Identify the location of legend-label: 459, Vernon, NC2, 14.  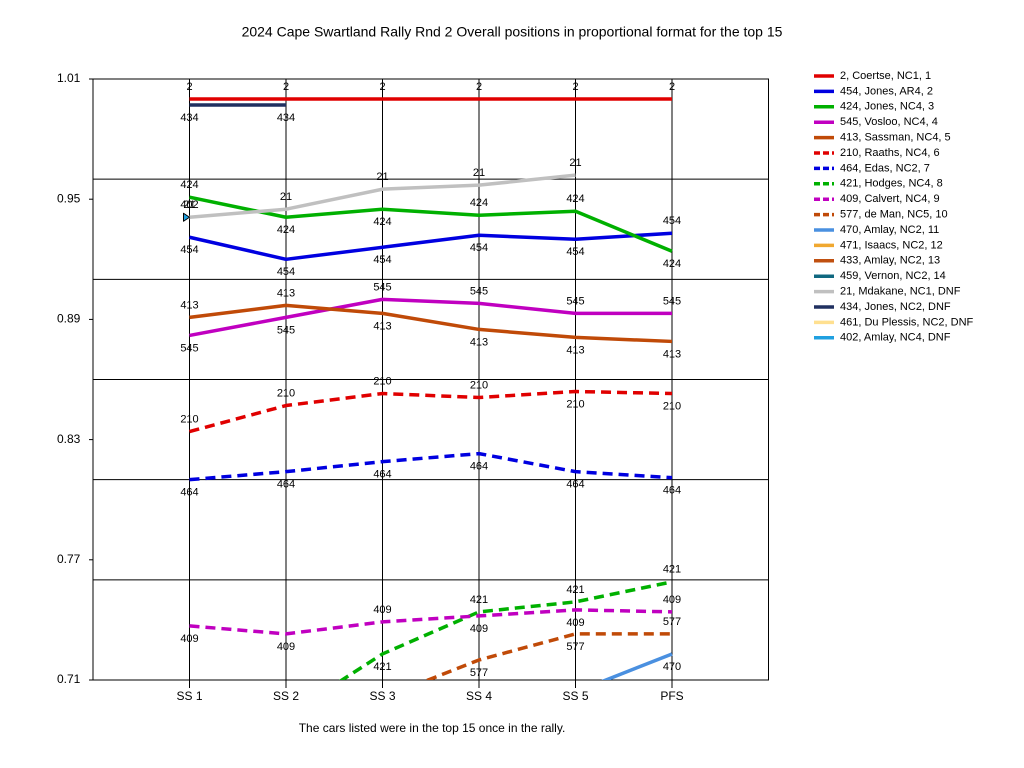
(893, 276).